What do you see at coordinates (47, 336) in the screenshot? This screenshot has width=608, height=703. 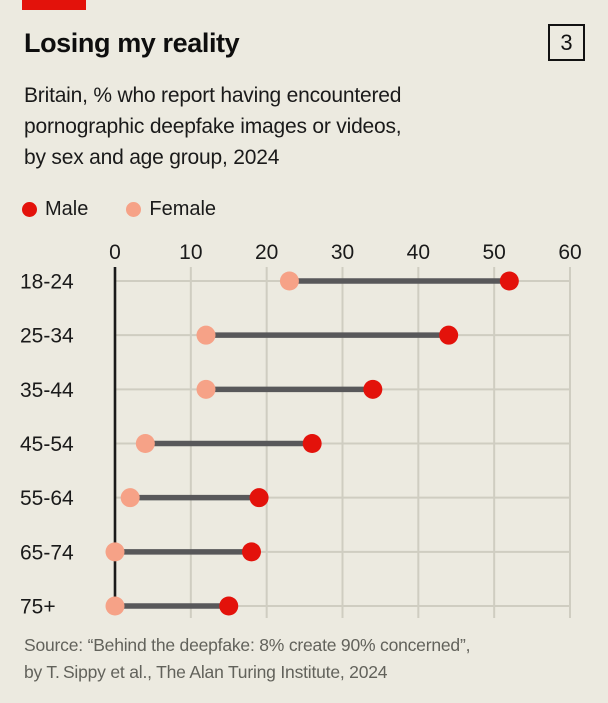 I see `age-group-label: 25-34` at bounding box center [47, 336].